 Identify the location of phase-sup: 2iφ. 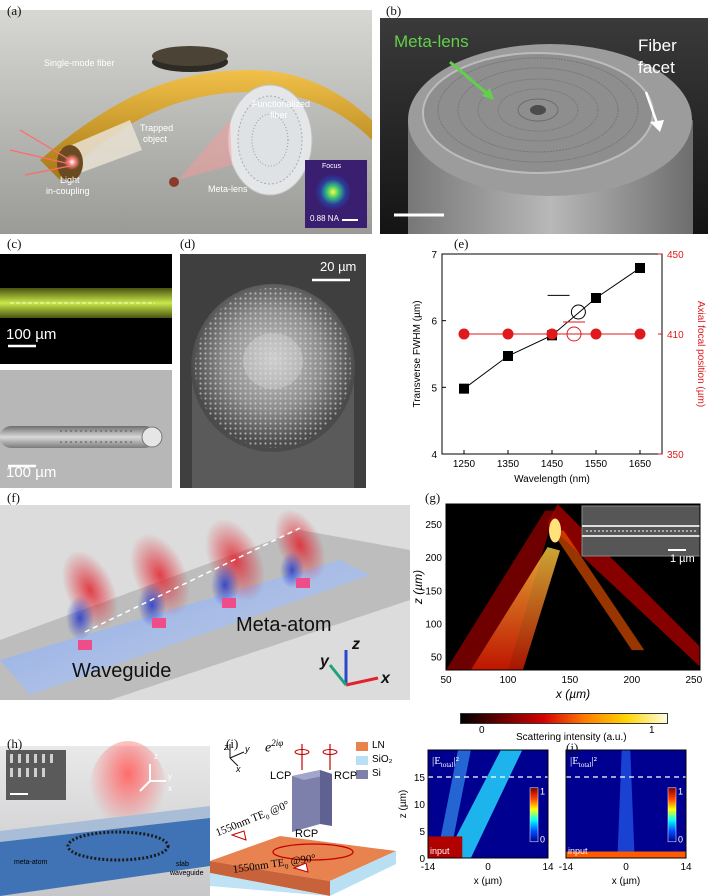
(277, 743).